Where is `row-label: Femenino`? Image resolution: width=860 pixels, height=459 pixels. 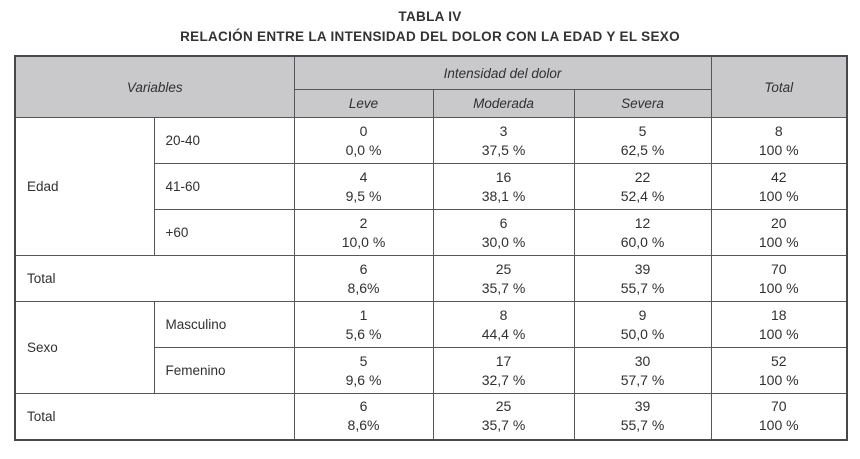
row-label: Femenino is located at coordinates (224, 370).